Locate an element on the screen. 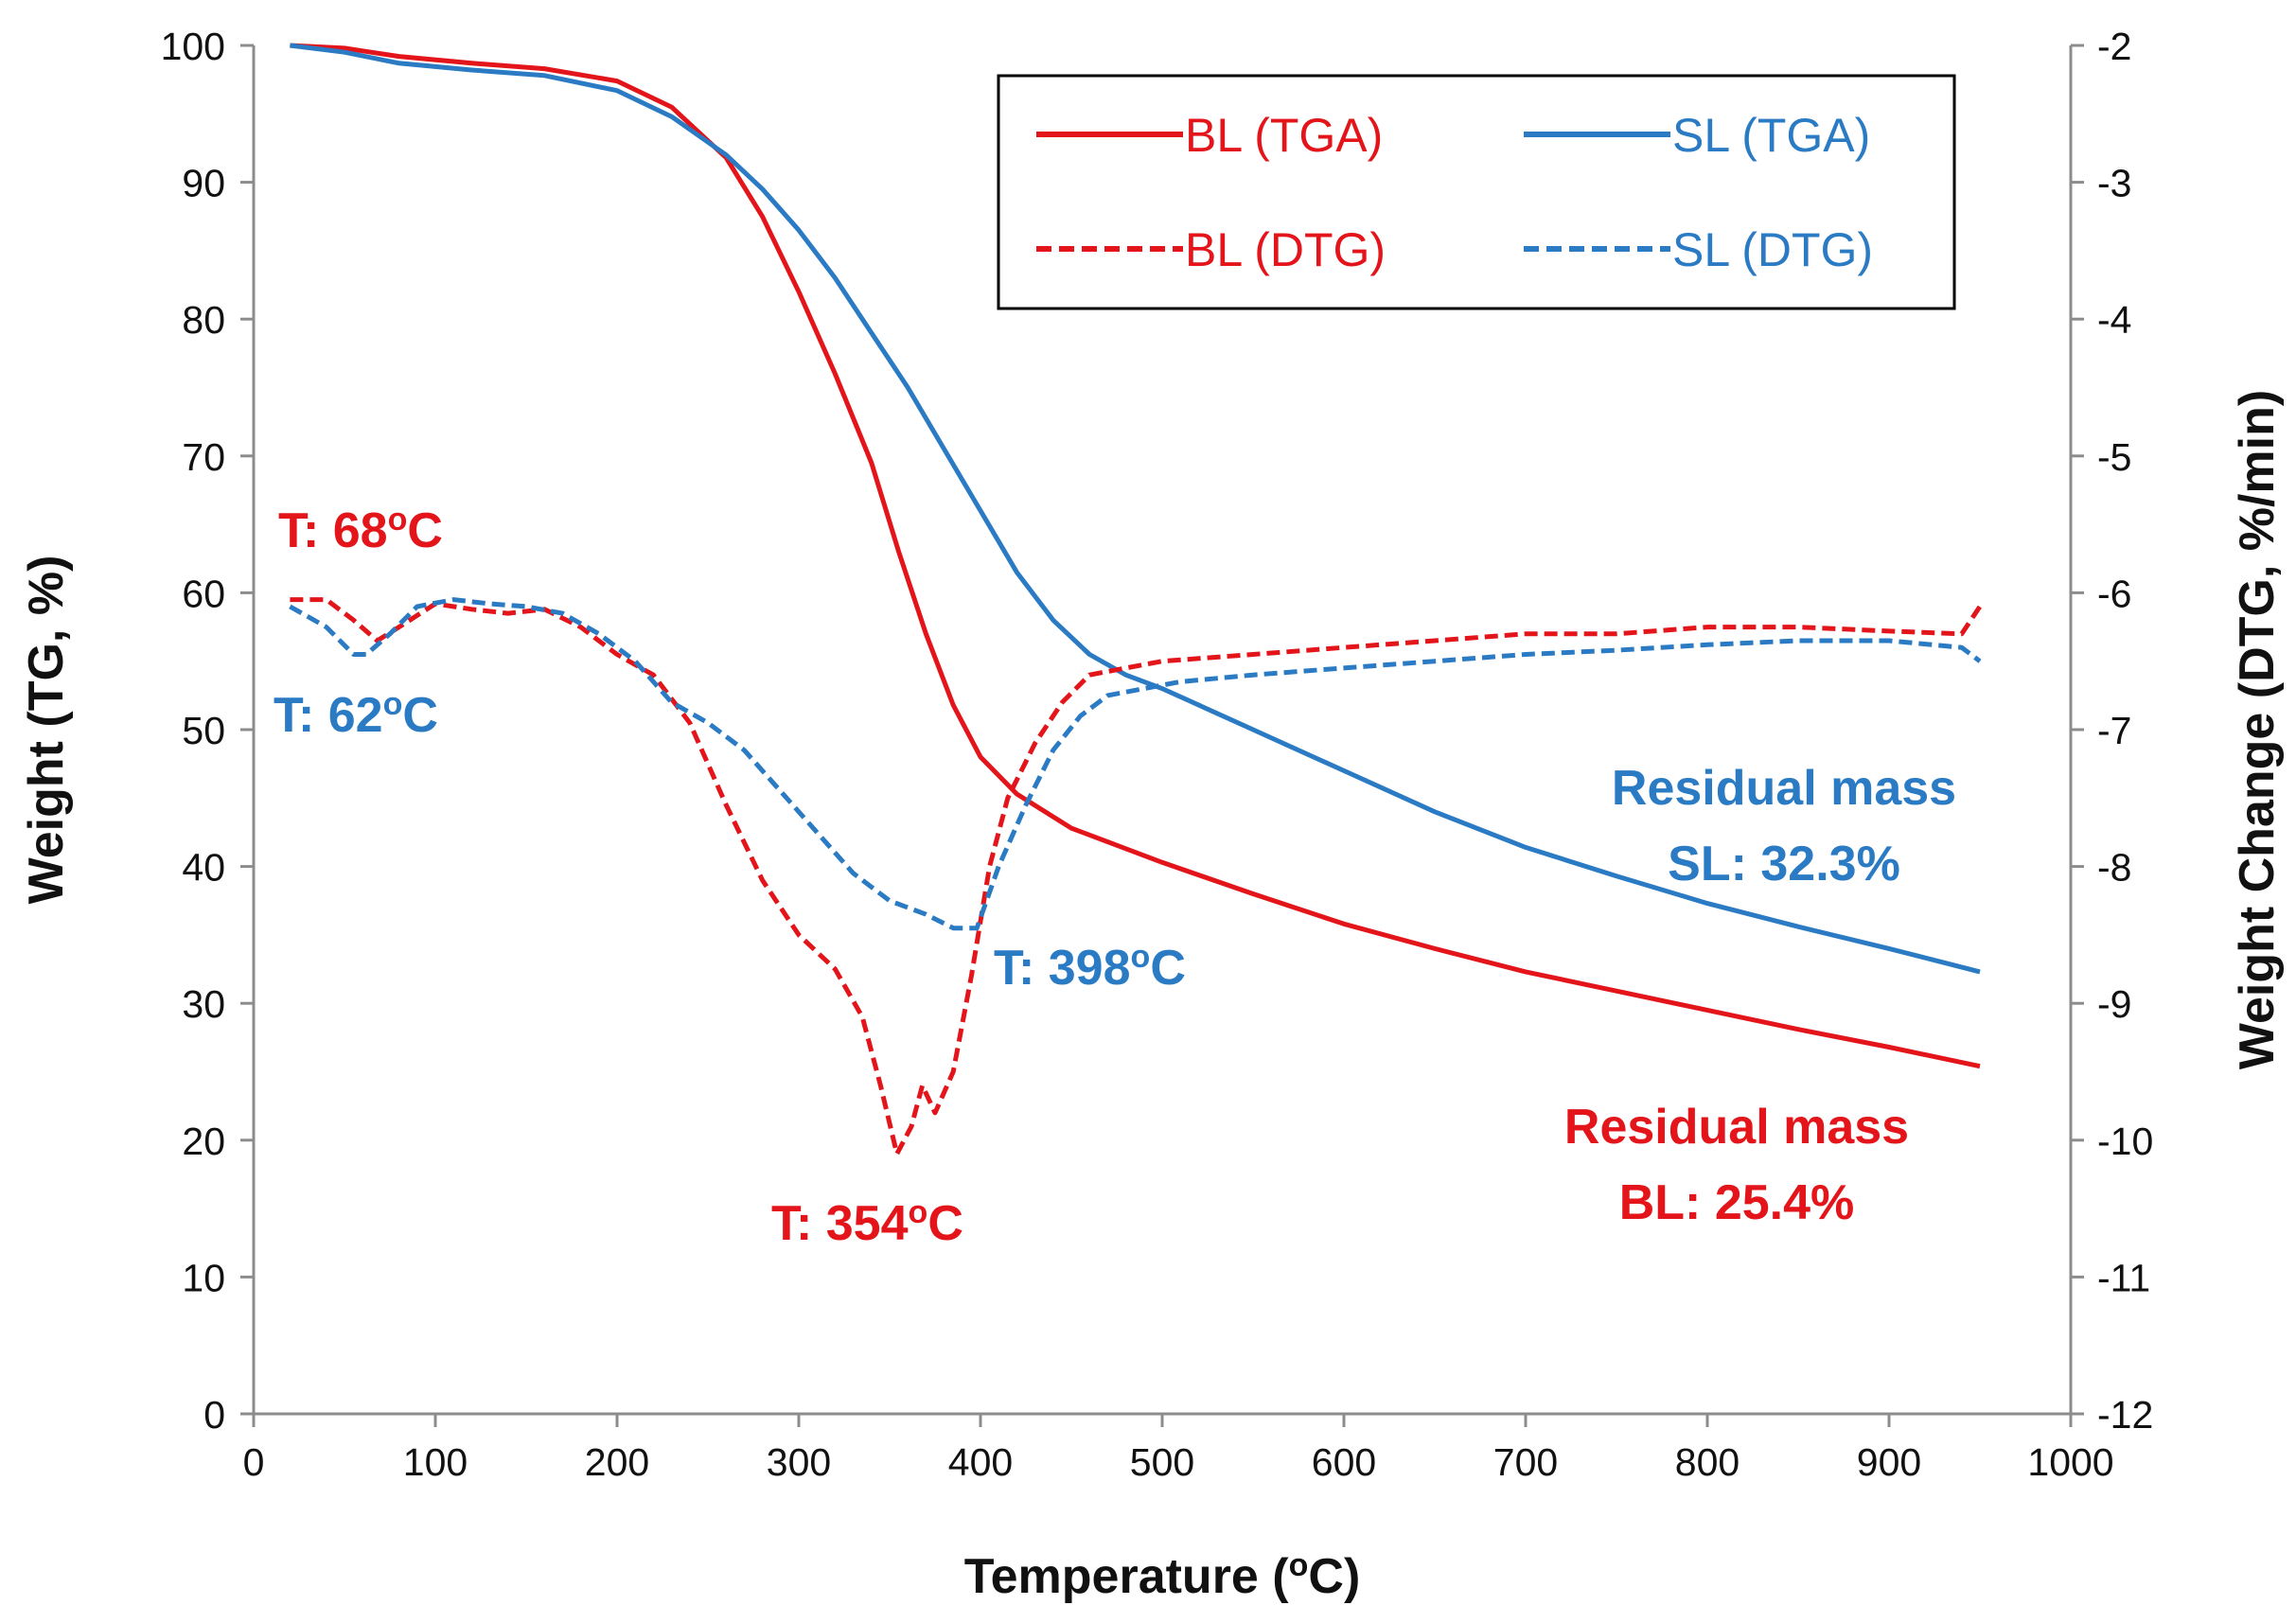  y2-tick-label: -4 is located at coordinates (2114, 320).